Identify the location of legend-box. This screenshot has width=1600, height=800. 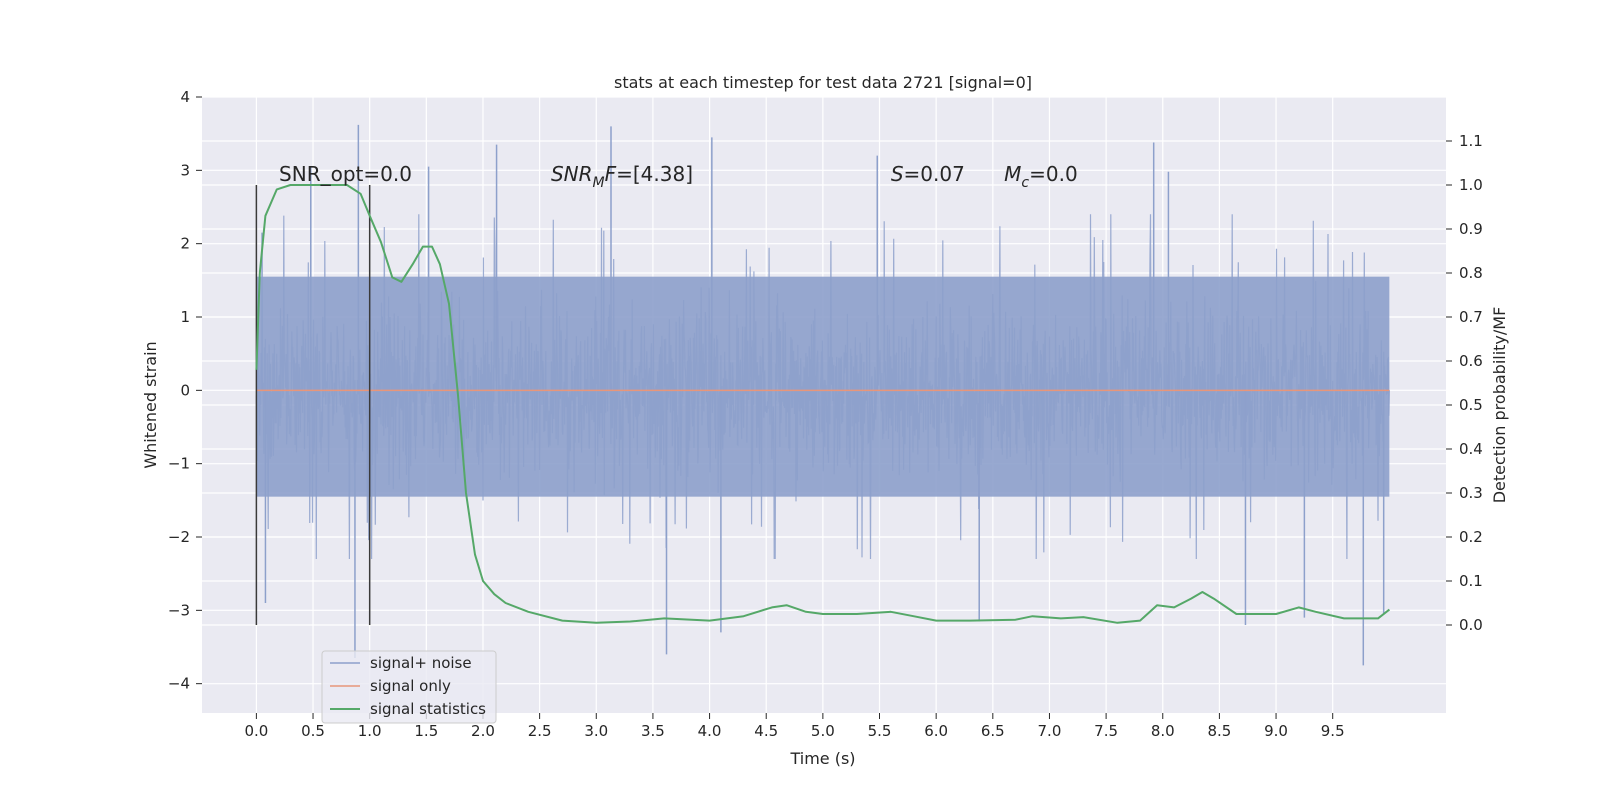
(409, 687).